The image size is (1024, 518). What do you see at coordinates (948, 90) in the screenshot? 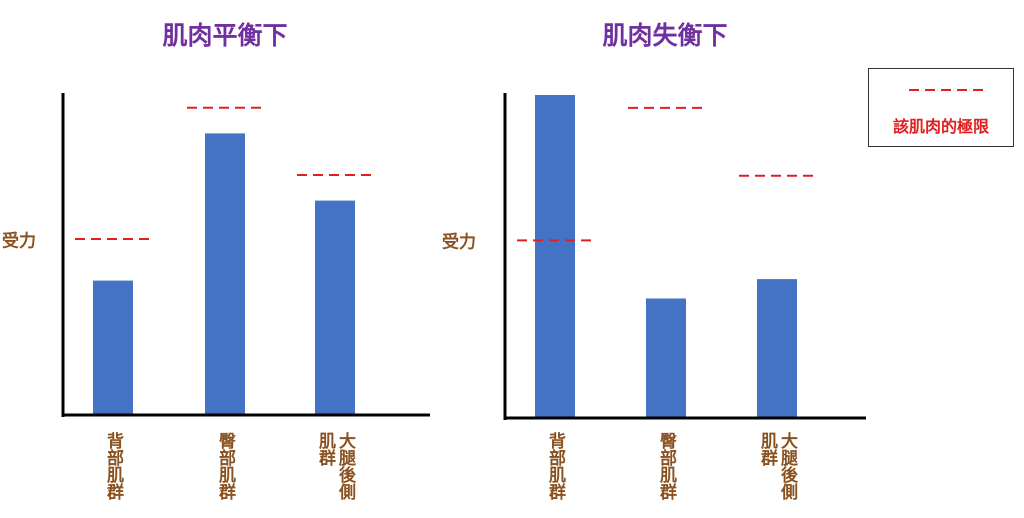
I see `legend-swatch` at bounding box center [948, 90].